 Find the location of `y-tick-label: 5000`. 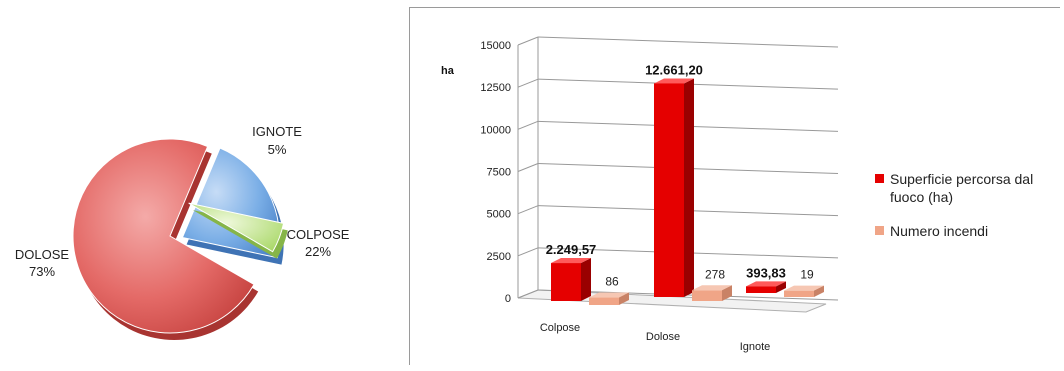

y-tick-label: 5000 is located at coordinates (499, 215).